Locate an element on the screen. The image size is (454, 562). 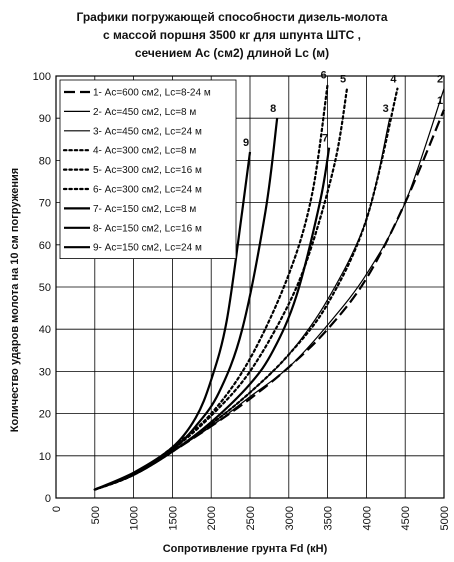
curve-label-4: 4 is located at coordinates (393, 80).